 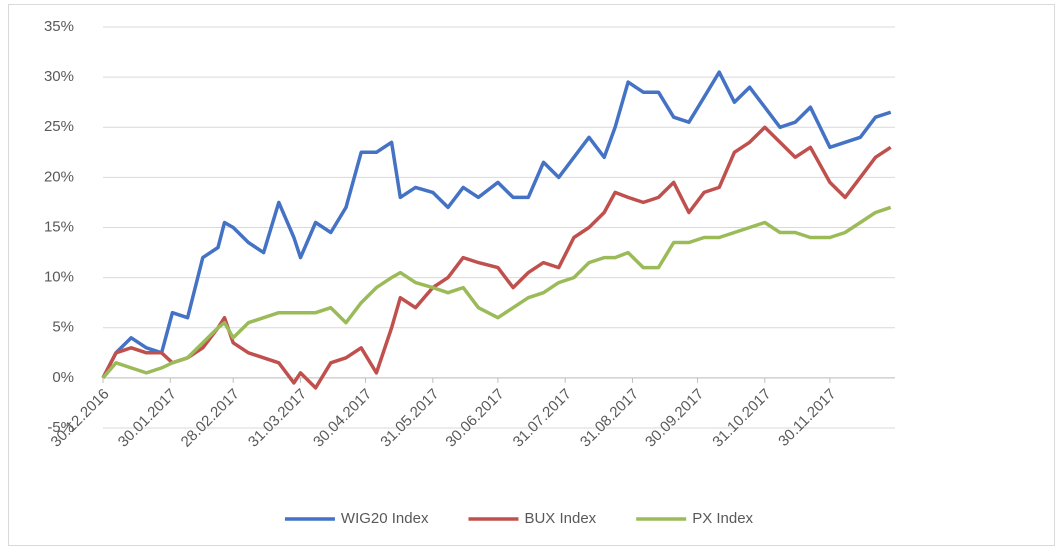 I want to click on y-tick-label: 10%, so click(x=59, y=277).